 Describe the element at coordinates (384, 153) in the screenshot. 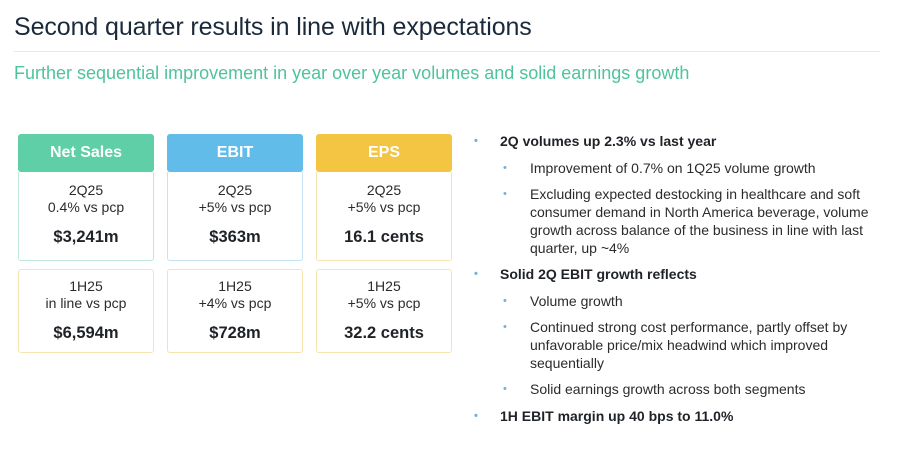

I see `eps-header: EPS` at that location.